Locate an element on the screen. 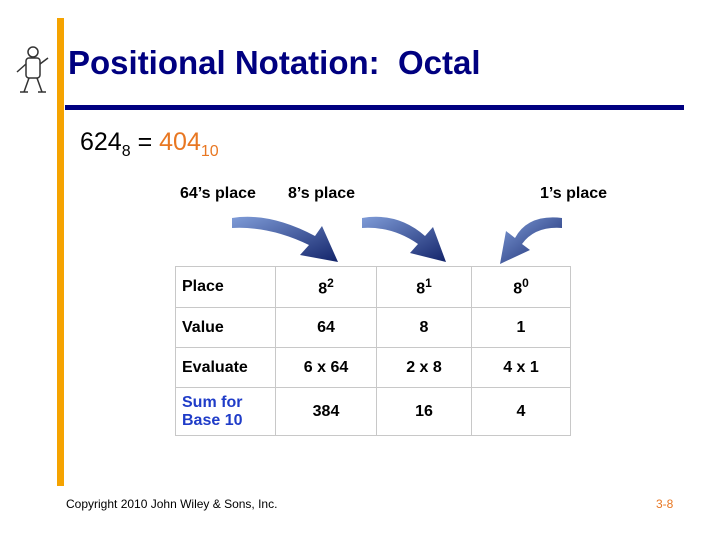 The width and height of the screenshot is (720, 540). cell: 6 x 64 is located at coordinates (326, 367).